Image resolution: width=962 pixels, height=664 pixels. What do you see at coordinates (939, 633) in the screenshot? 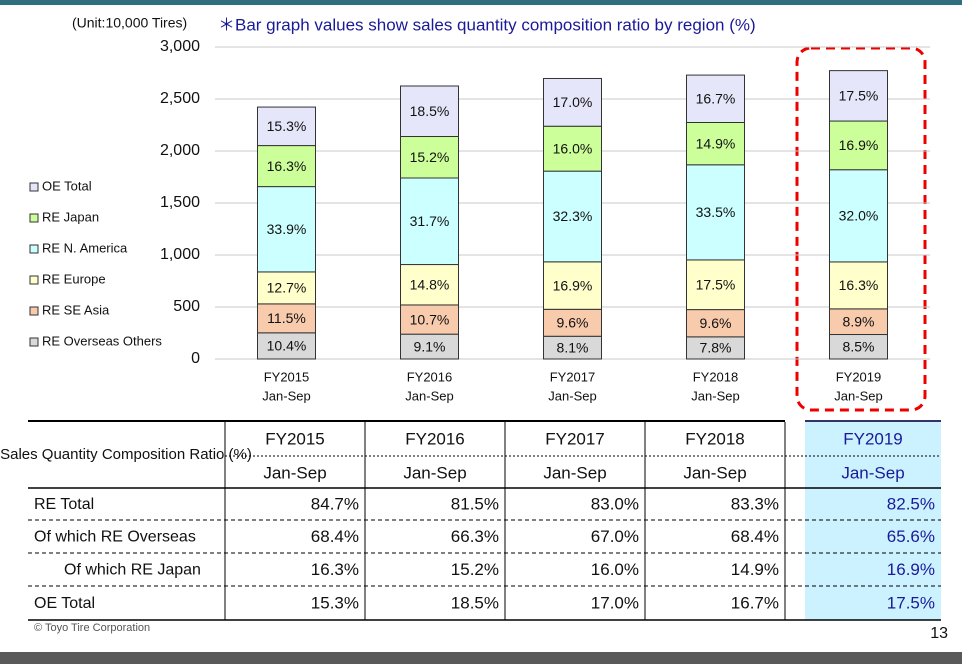
I see `page-number: 13` at bounding box center [939, 633].